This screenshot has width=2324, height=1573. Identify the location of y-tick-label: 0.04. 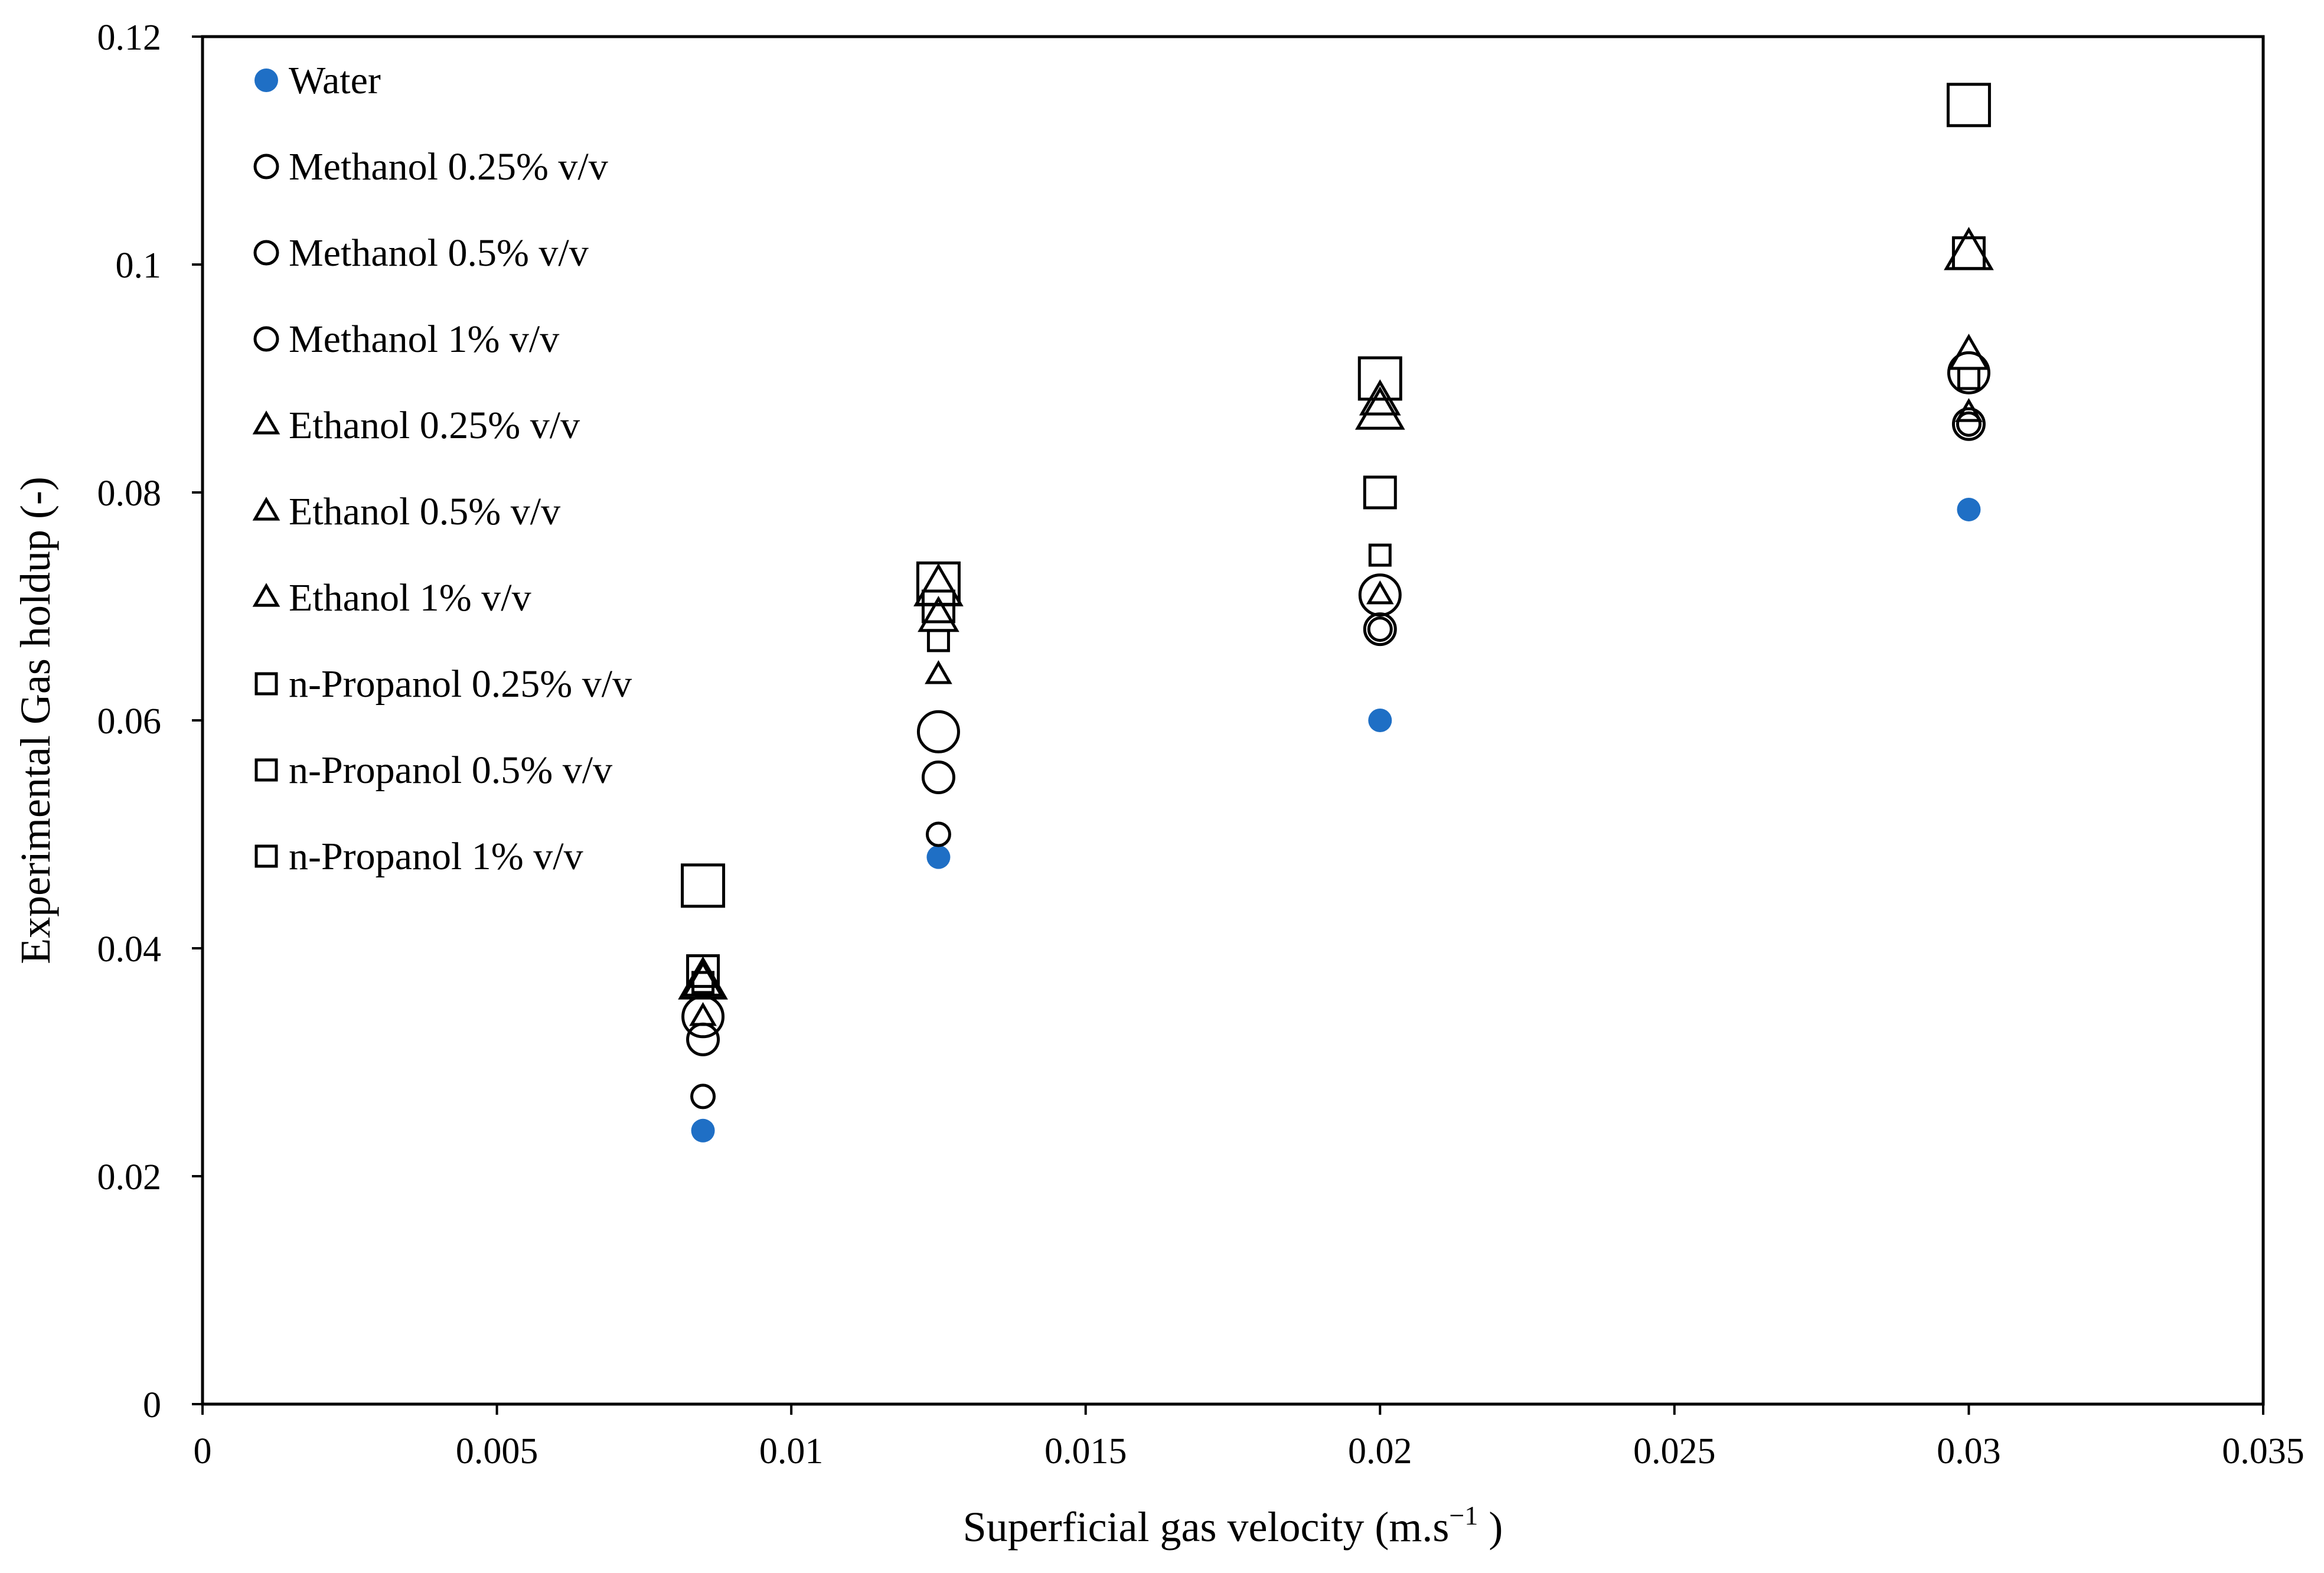
(129, 949).